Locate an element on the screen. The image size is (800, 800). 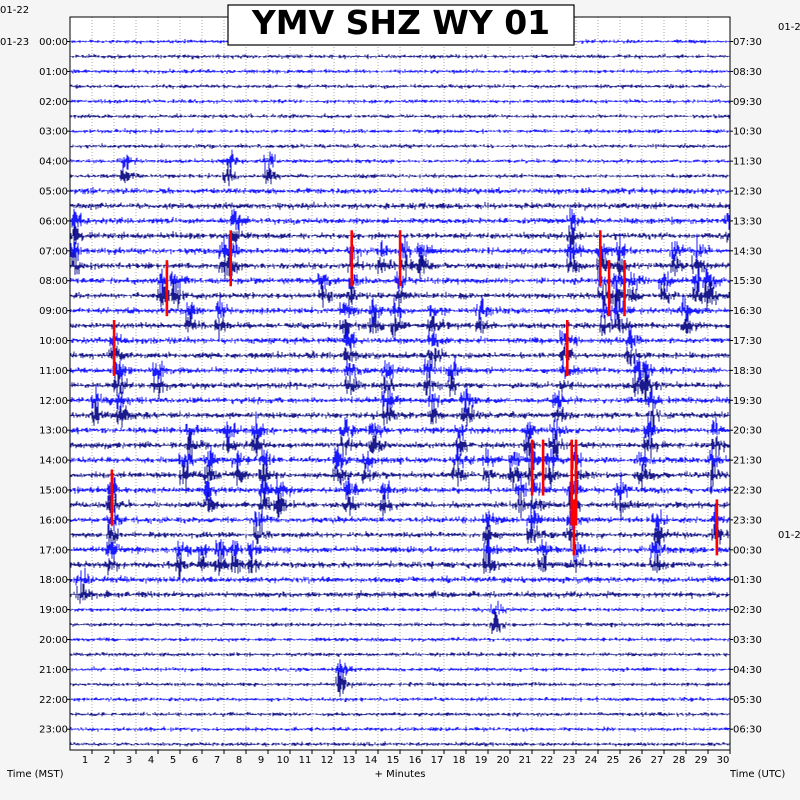
right-hour-label: 14:30 is located at coordinates (747, 251).